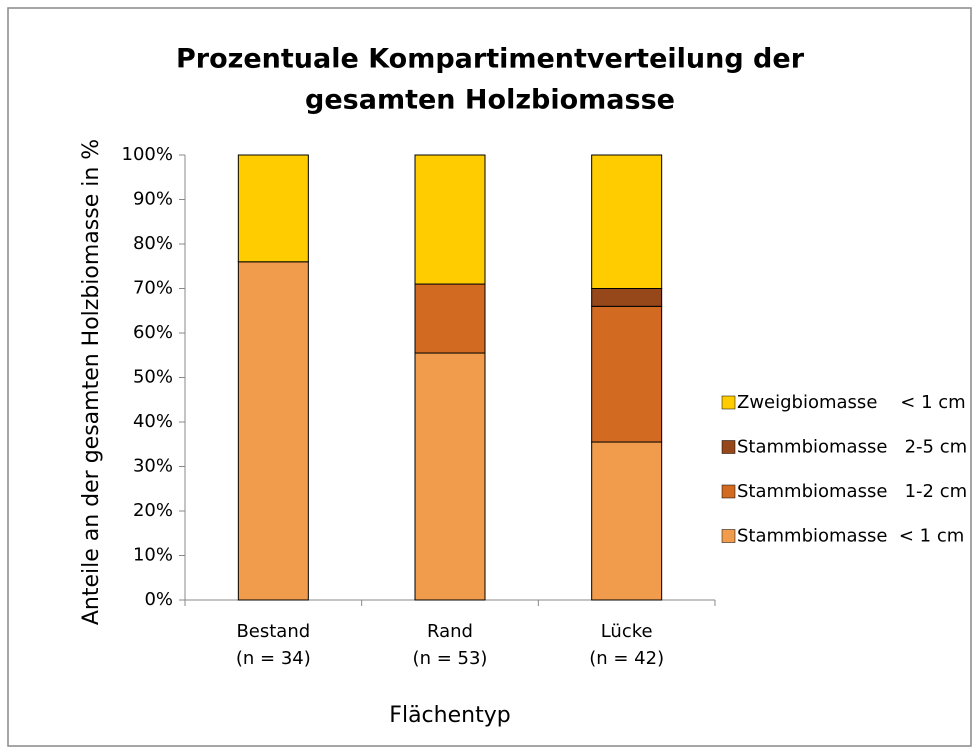 This screenshot has width=980, height=755. I want to click on chart-title: gesamten Holzbiomasse, so click(490, 100).